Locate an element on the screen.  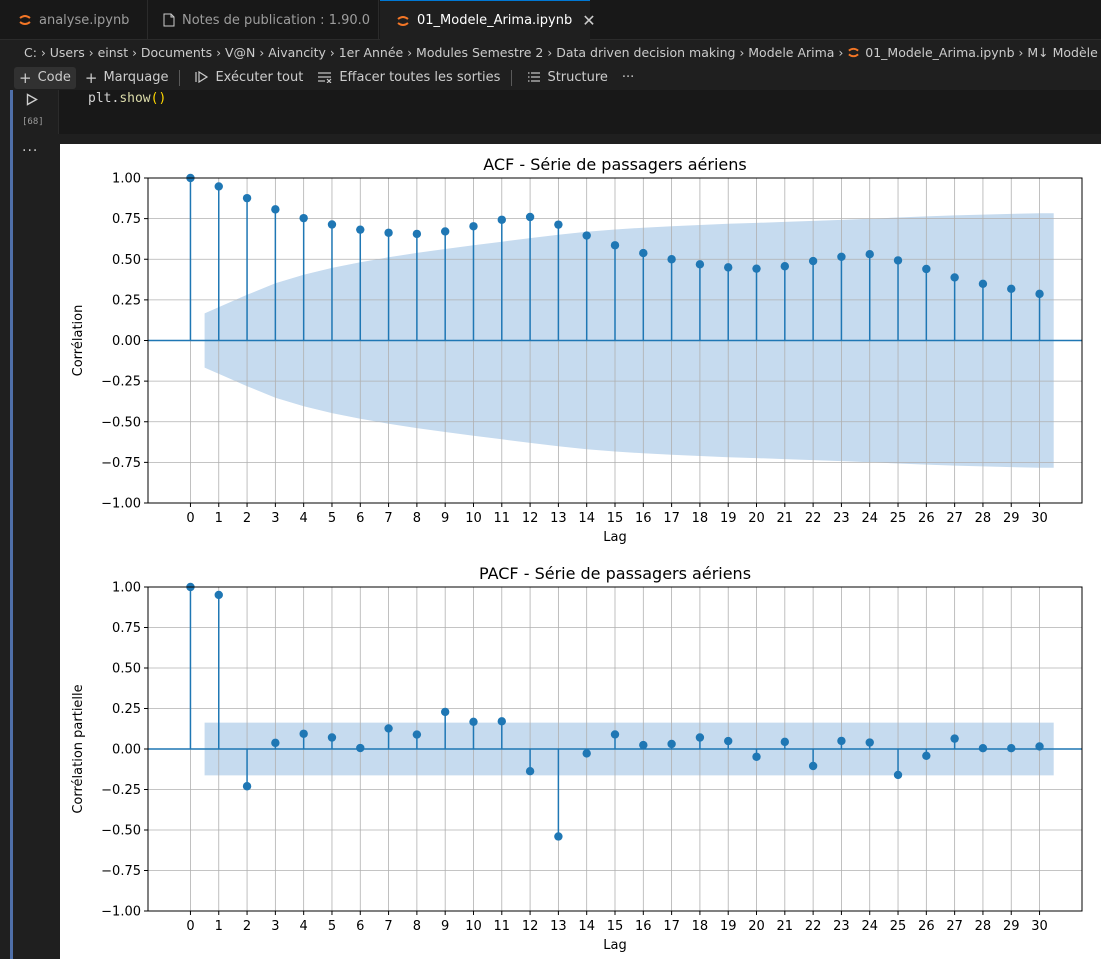
x-tick-label: 10 is located at coordinates (473, 518).